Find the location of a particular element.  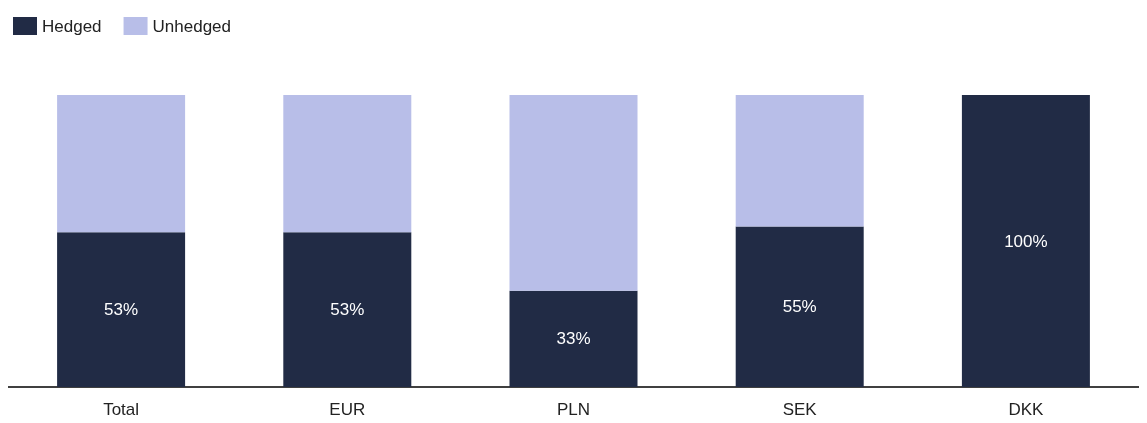

data-label: 100% is located at coordinates (1026, 241).